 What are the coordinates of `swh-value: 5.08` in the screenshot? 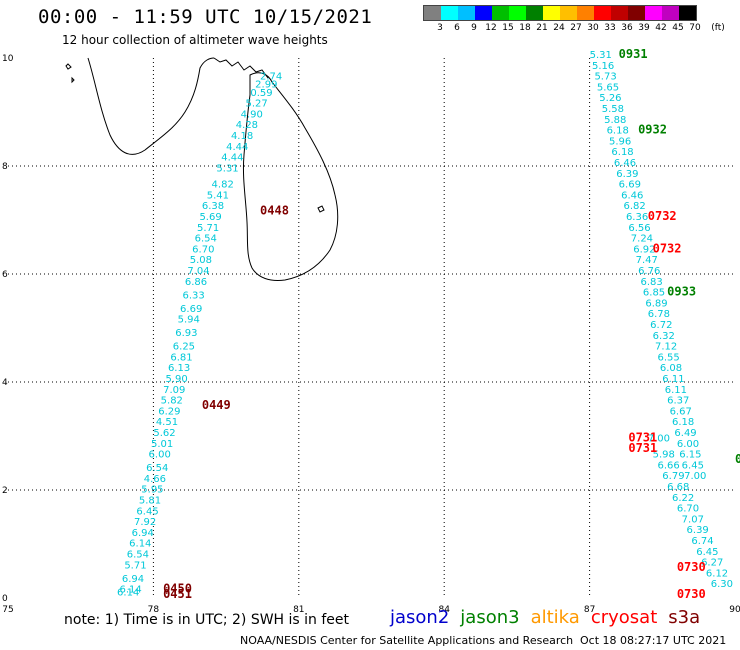 It's located at (201, 260).